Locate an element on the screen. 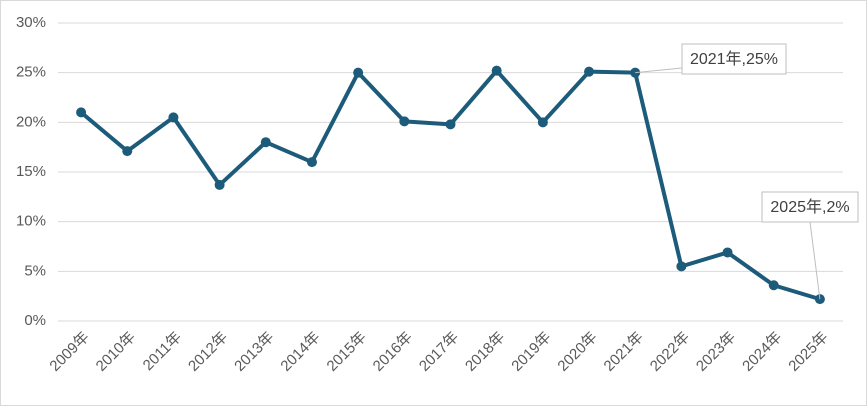 This screenshot has height=411, width=867. y-tick-label: 10% is located at coordinates (31, 221).